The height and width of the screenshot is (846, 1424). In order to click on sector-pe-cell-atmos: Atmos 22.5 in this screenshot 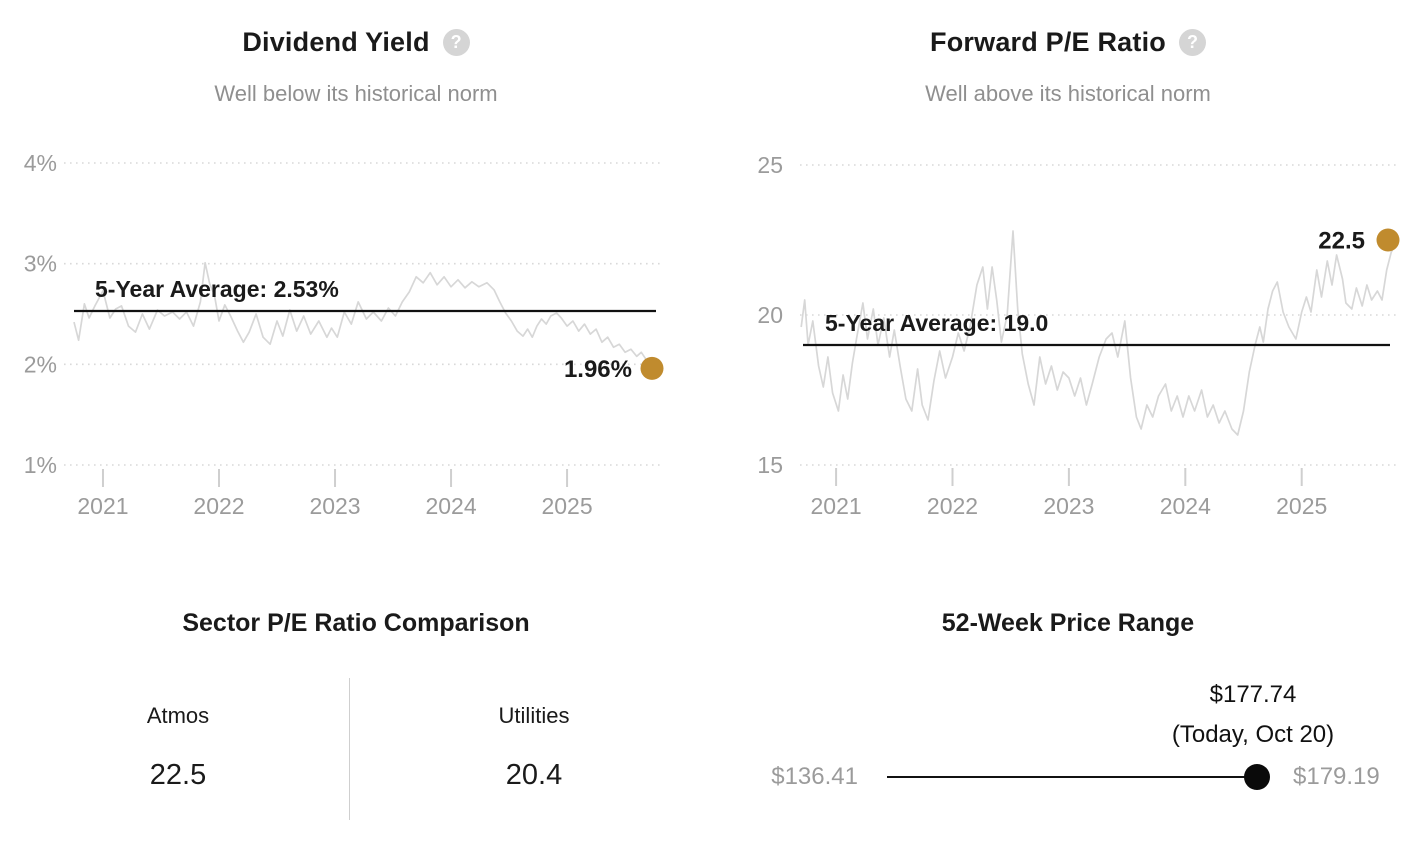, I will do `click(178, 749)`.